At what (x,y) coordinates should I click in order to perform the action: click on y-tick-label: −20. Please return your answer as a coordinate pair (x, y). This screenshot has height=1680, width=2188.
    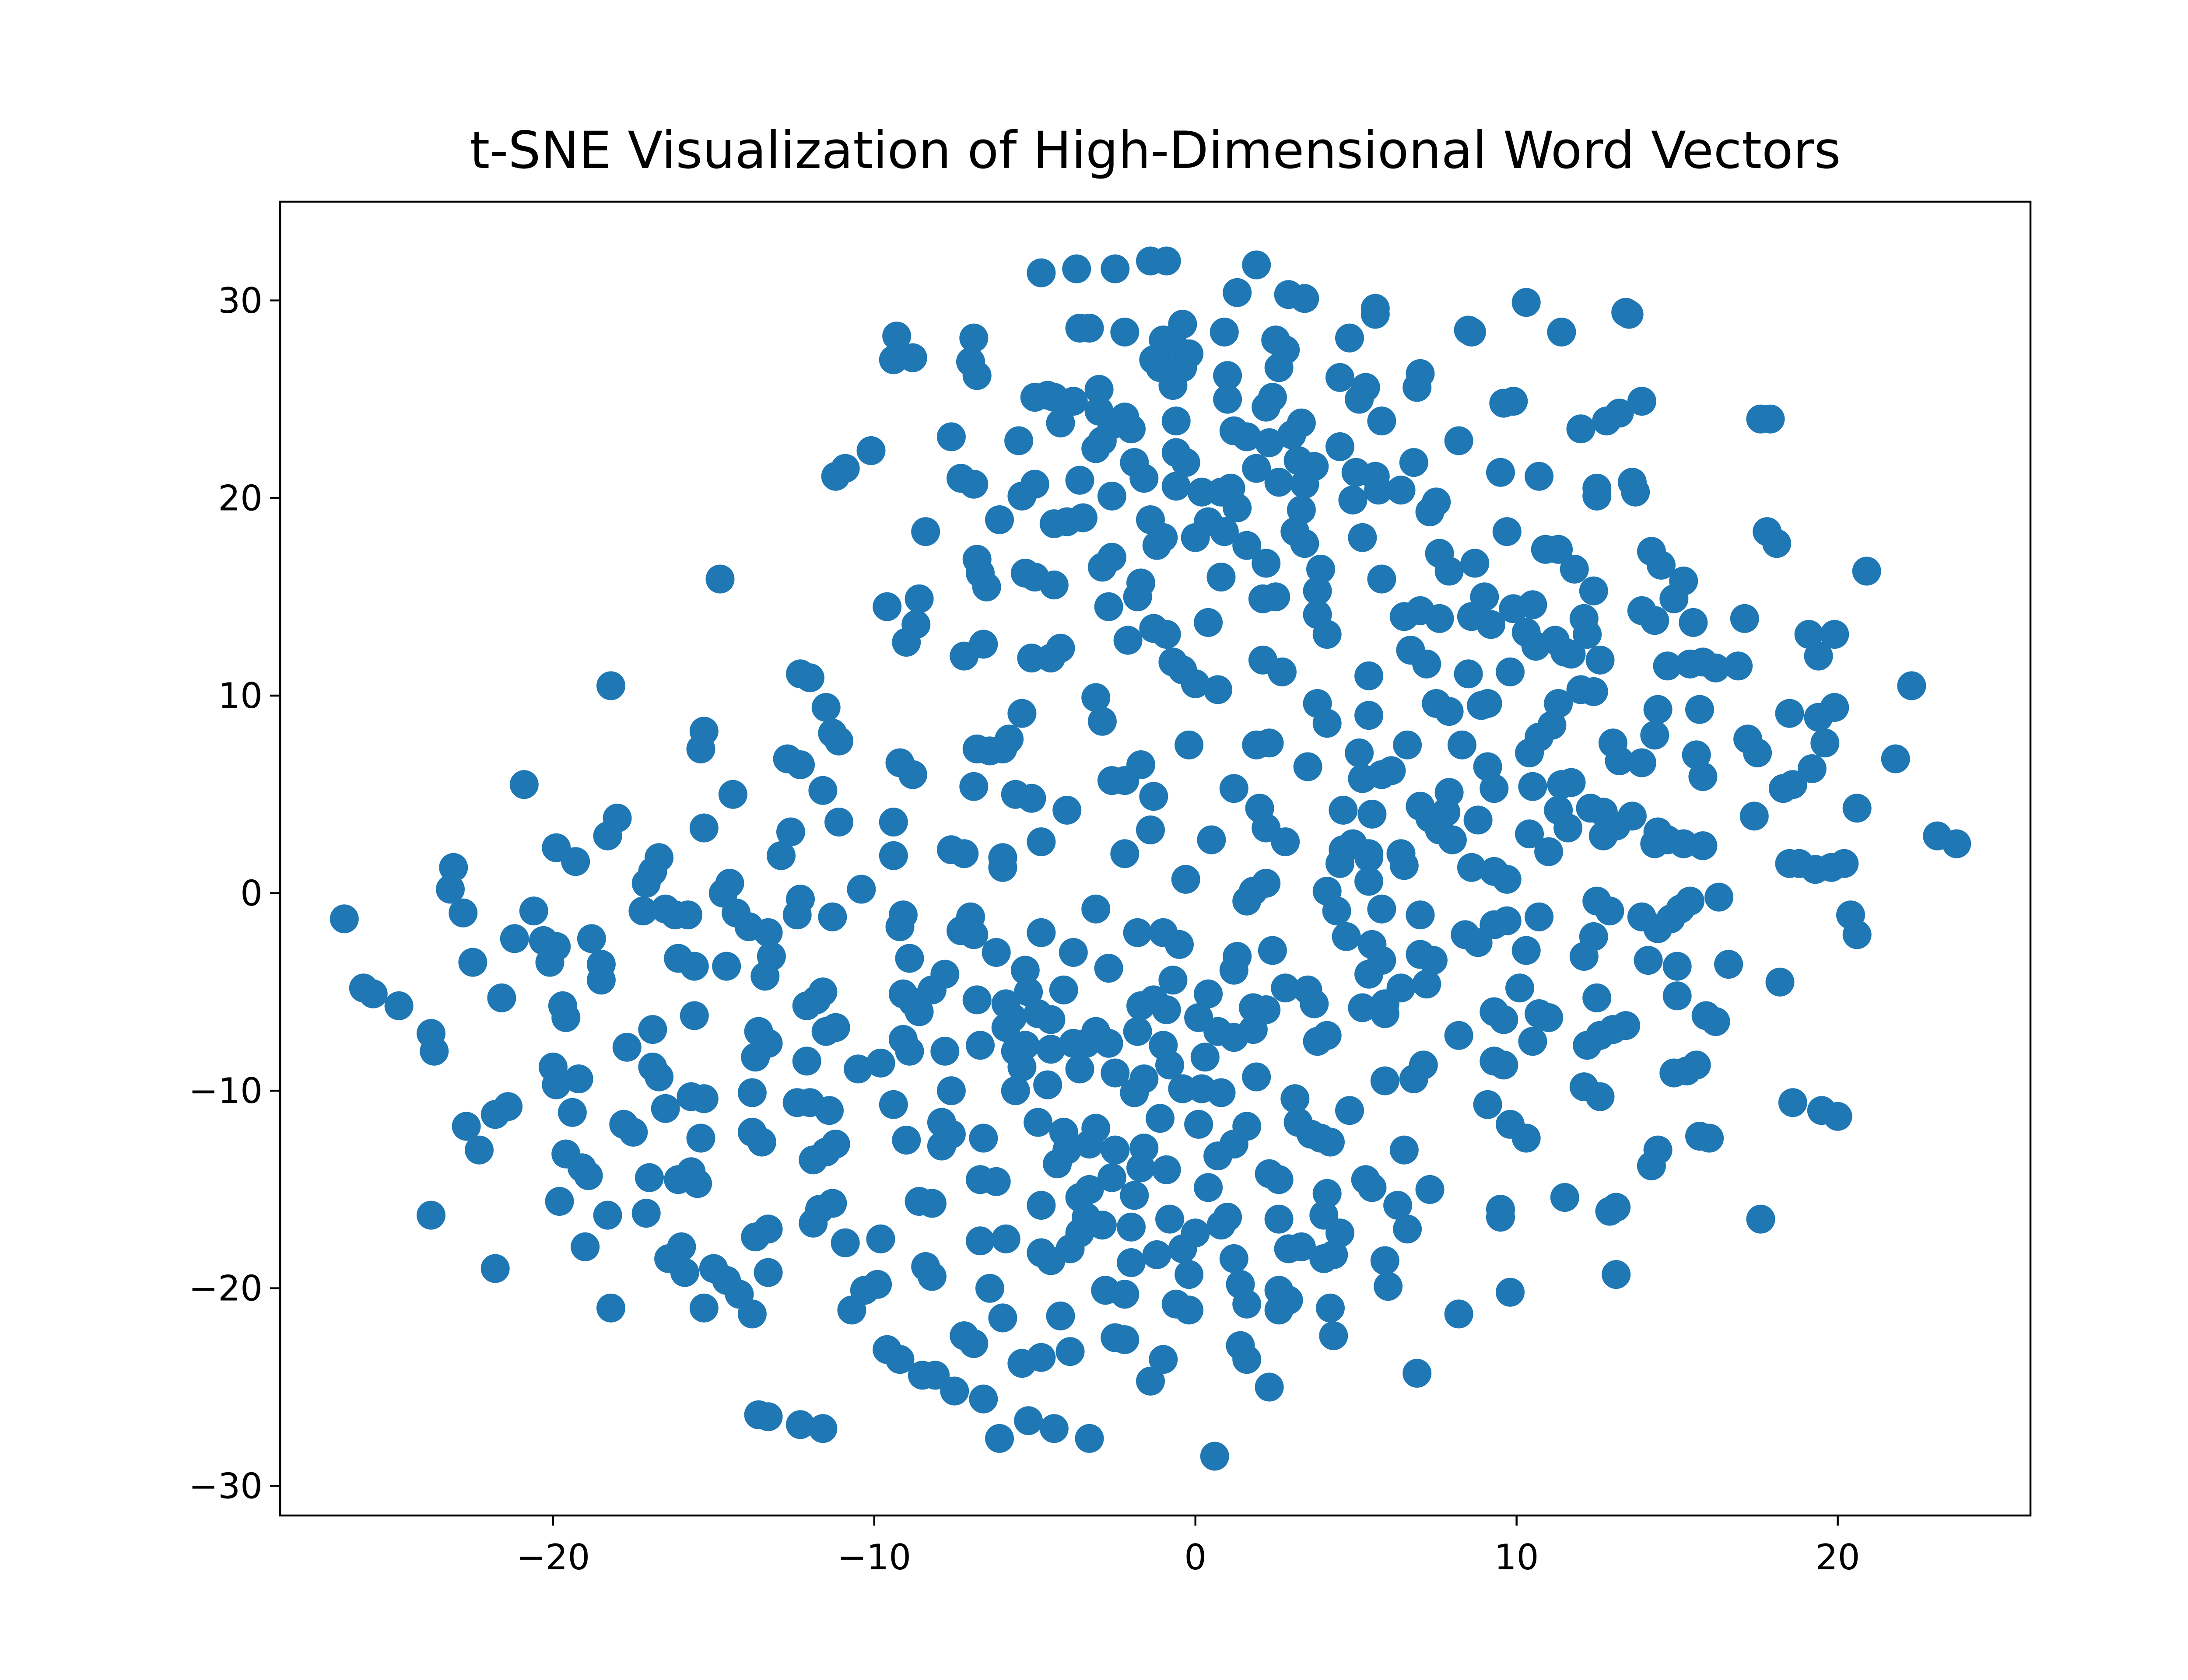
    Looking at the image, I should click on (226, 1288).